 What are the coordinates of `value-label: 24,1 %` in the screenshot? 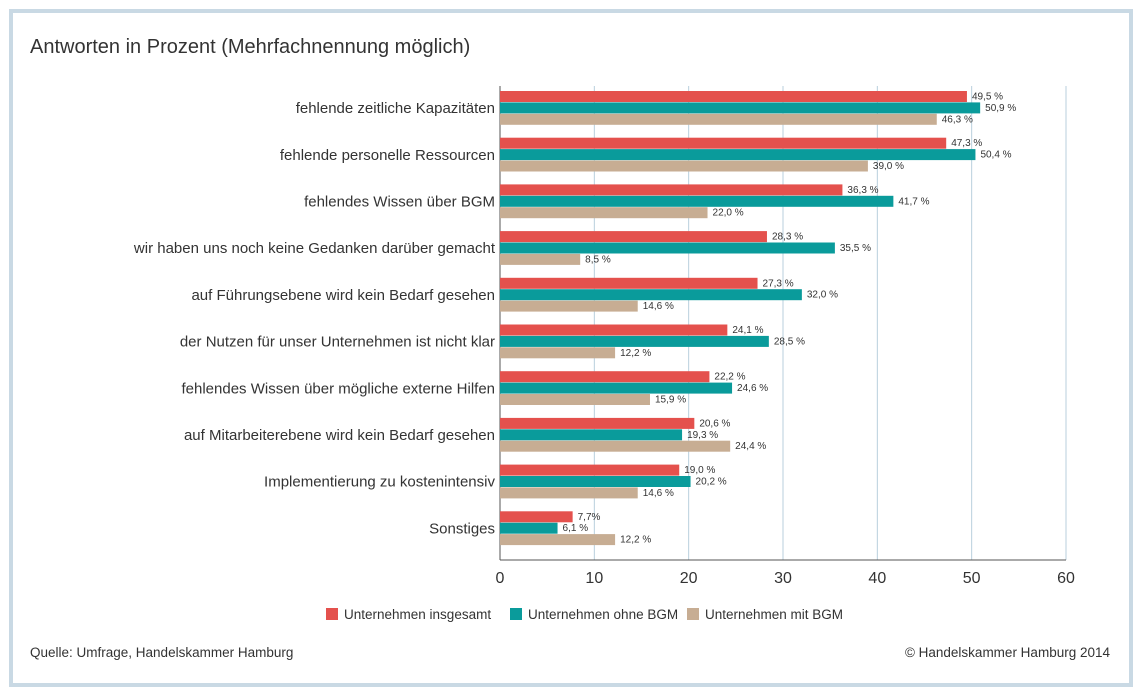 It's located at (747, 330).